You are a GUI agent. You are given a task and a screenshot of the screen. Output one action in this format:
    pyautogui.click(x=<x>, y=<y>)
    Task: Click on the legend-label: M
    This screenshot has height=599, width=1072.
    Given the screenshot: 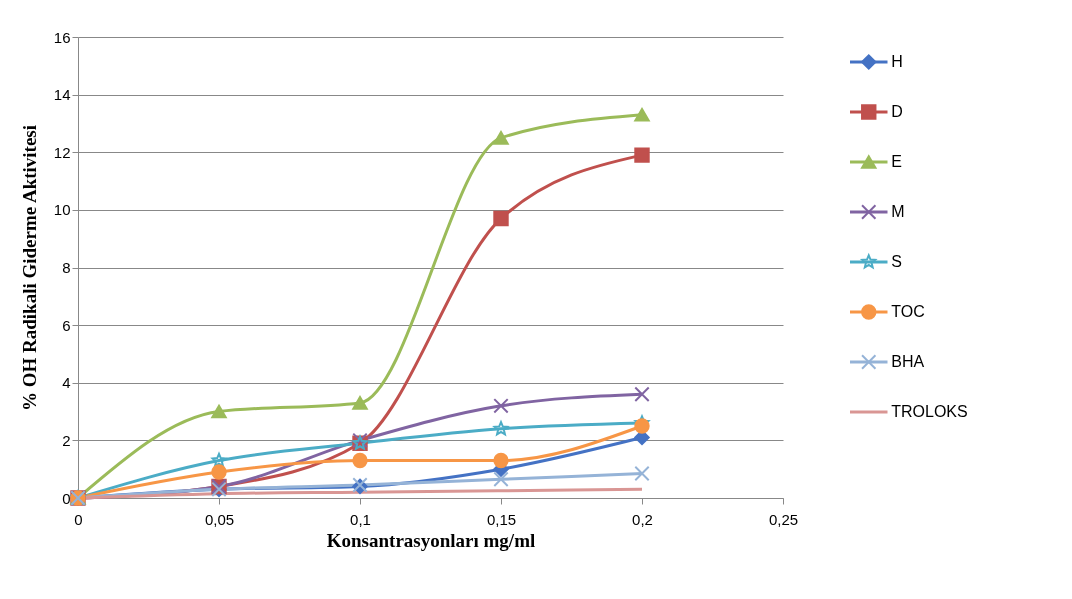 What is the action you would take?
    pyautogui.click(x=898, y=211)
    